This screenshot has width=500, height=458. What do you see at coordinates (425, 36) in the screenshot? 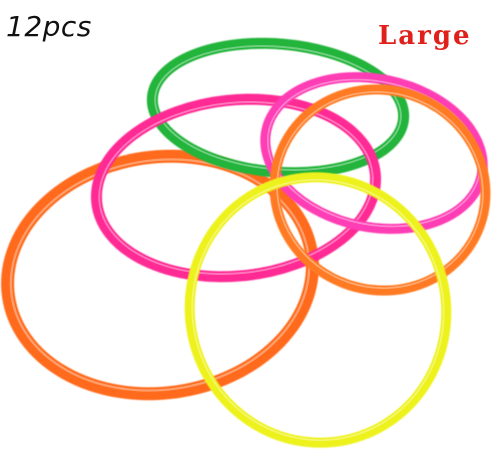
I see `size-label: Large` at bounding box center [425, 36].